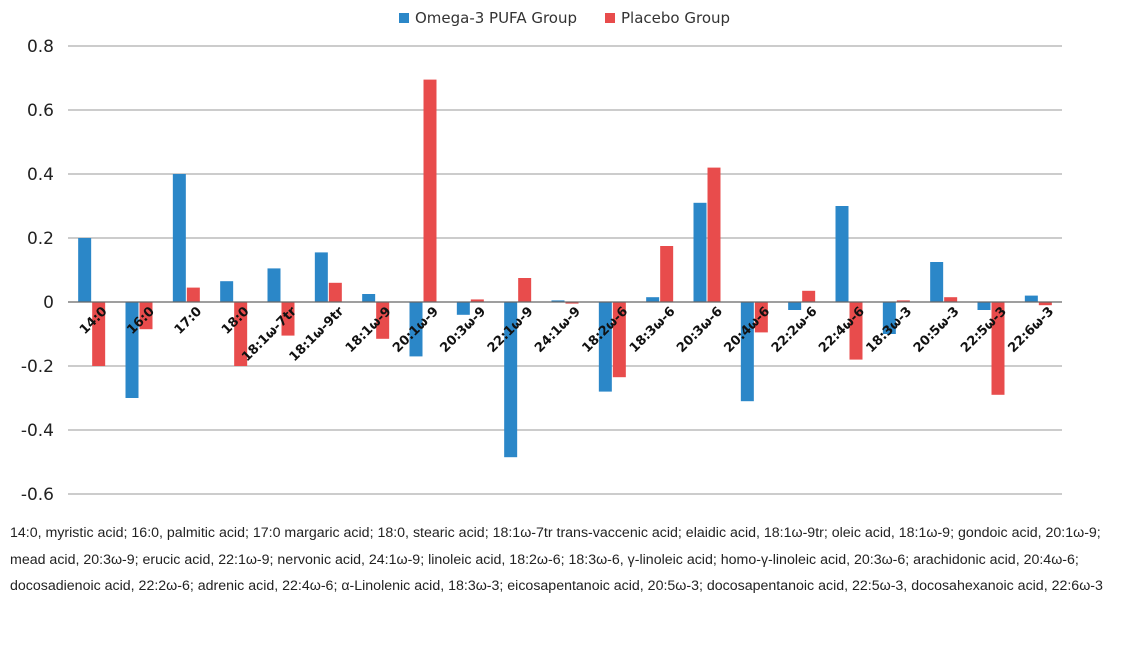 The height and width of the screenshot is (654, 1129). Describe the element at coordinates (40, 239) in the screenshot. I see `y-tick-label: 0.2` at that location.